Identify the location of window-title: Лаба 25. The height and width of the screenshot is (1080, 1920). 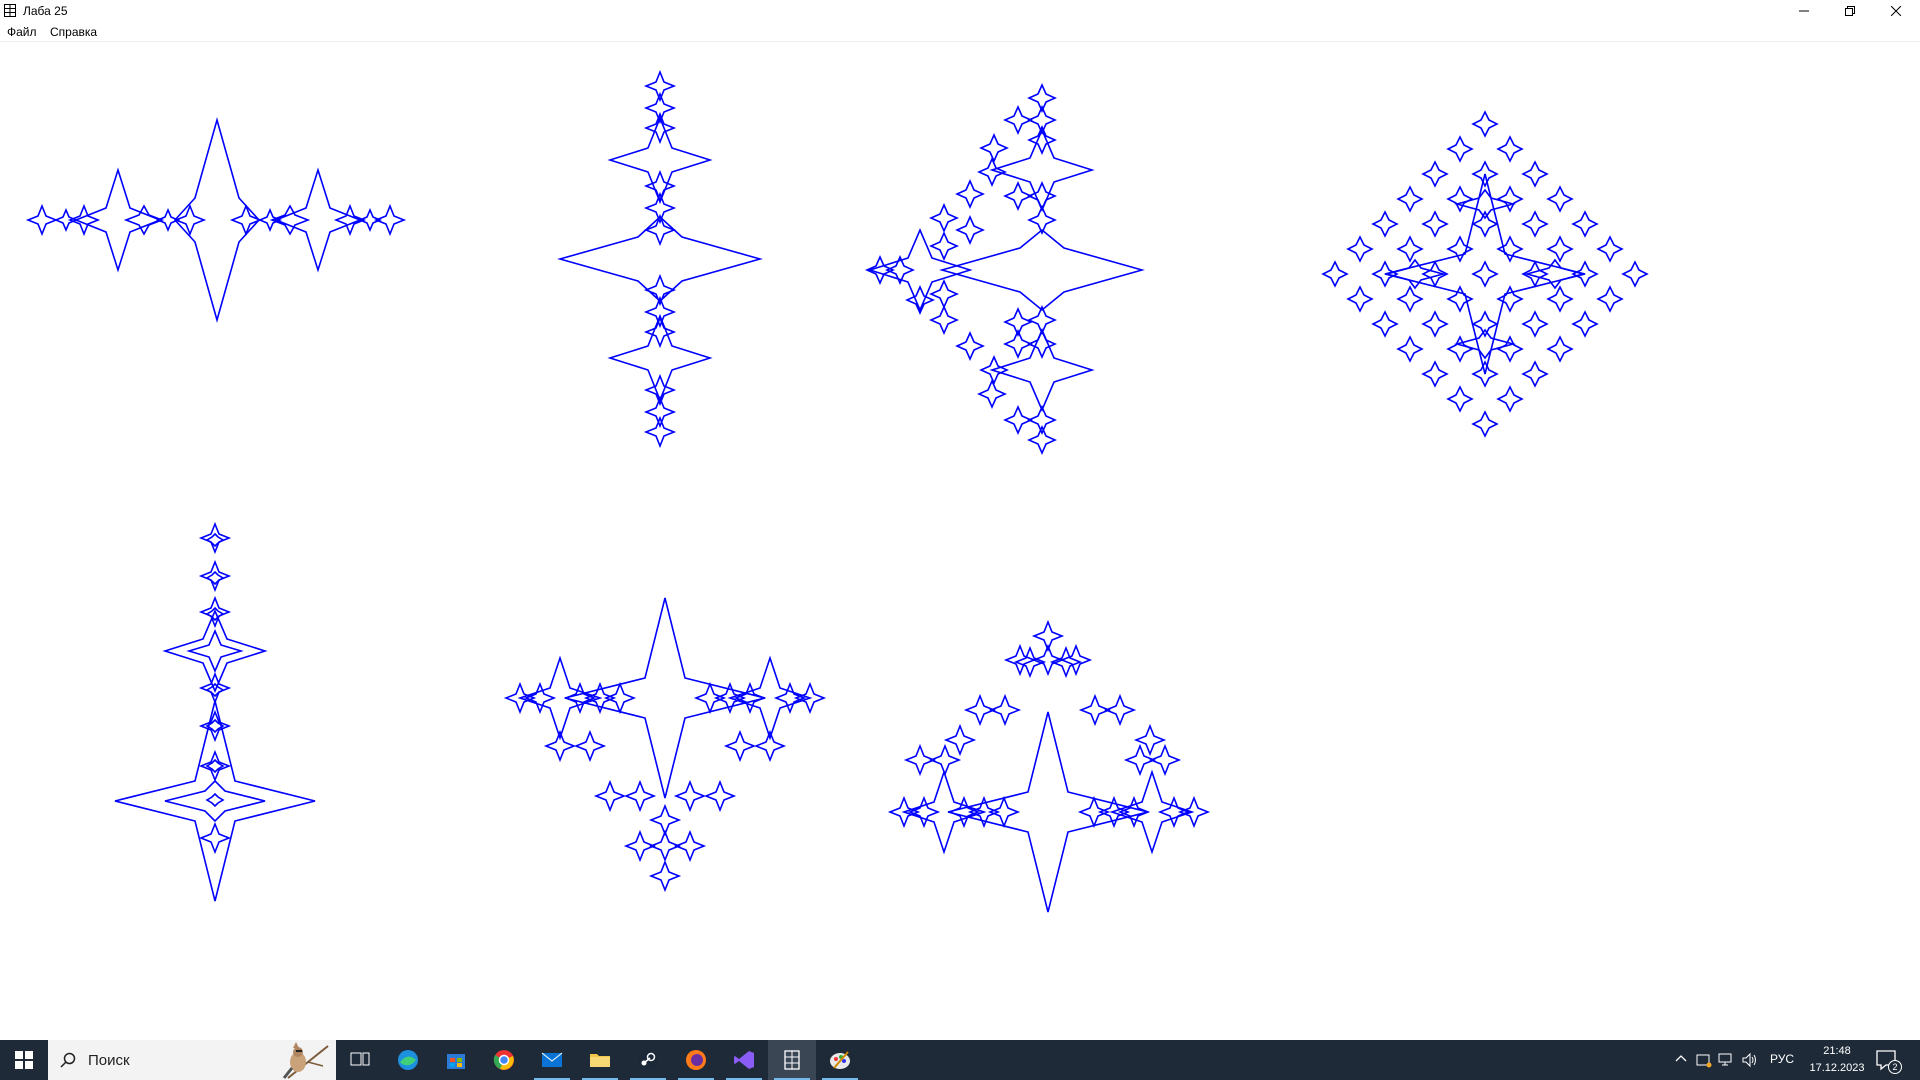
(45, 11).